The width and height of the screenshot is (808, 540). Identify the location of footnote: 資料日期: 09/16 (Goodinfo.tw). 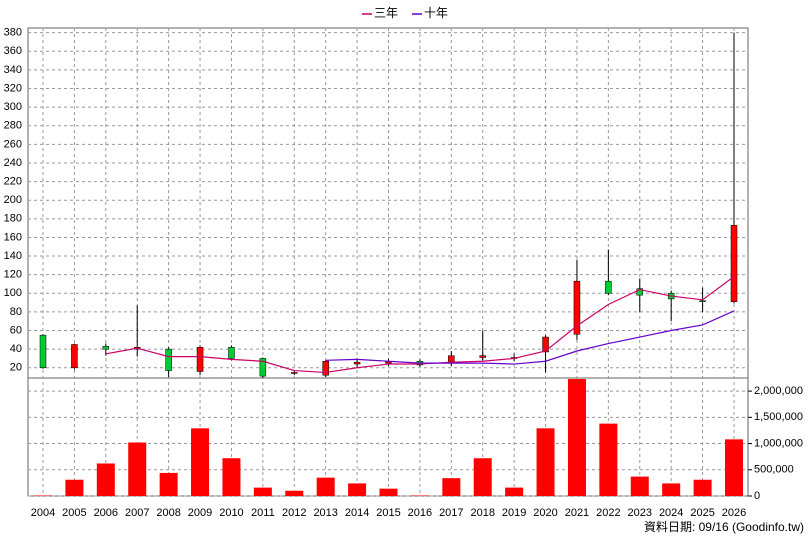
(724, 527).